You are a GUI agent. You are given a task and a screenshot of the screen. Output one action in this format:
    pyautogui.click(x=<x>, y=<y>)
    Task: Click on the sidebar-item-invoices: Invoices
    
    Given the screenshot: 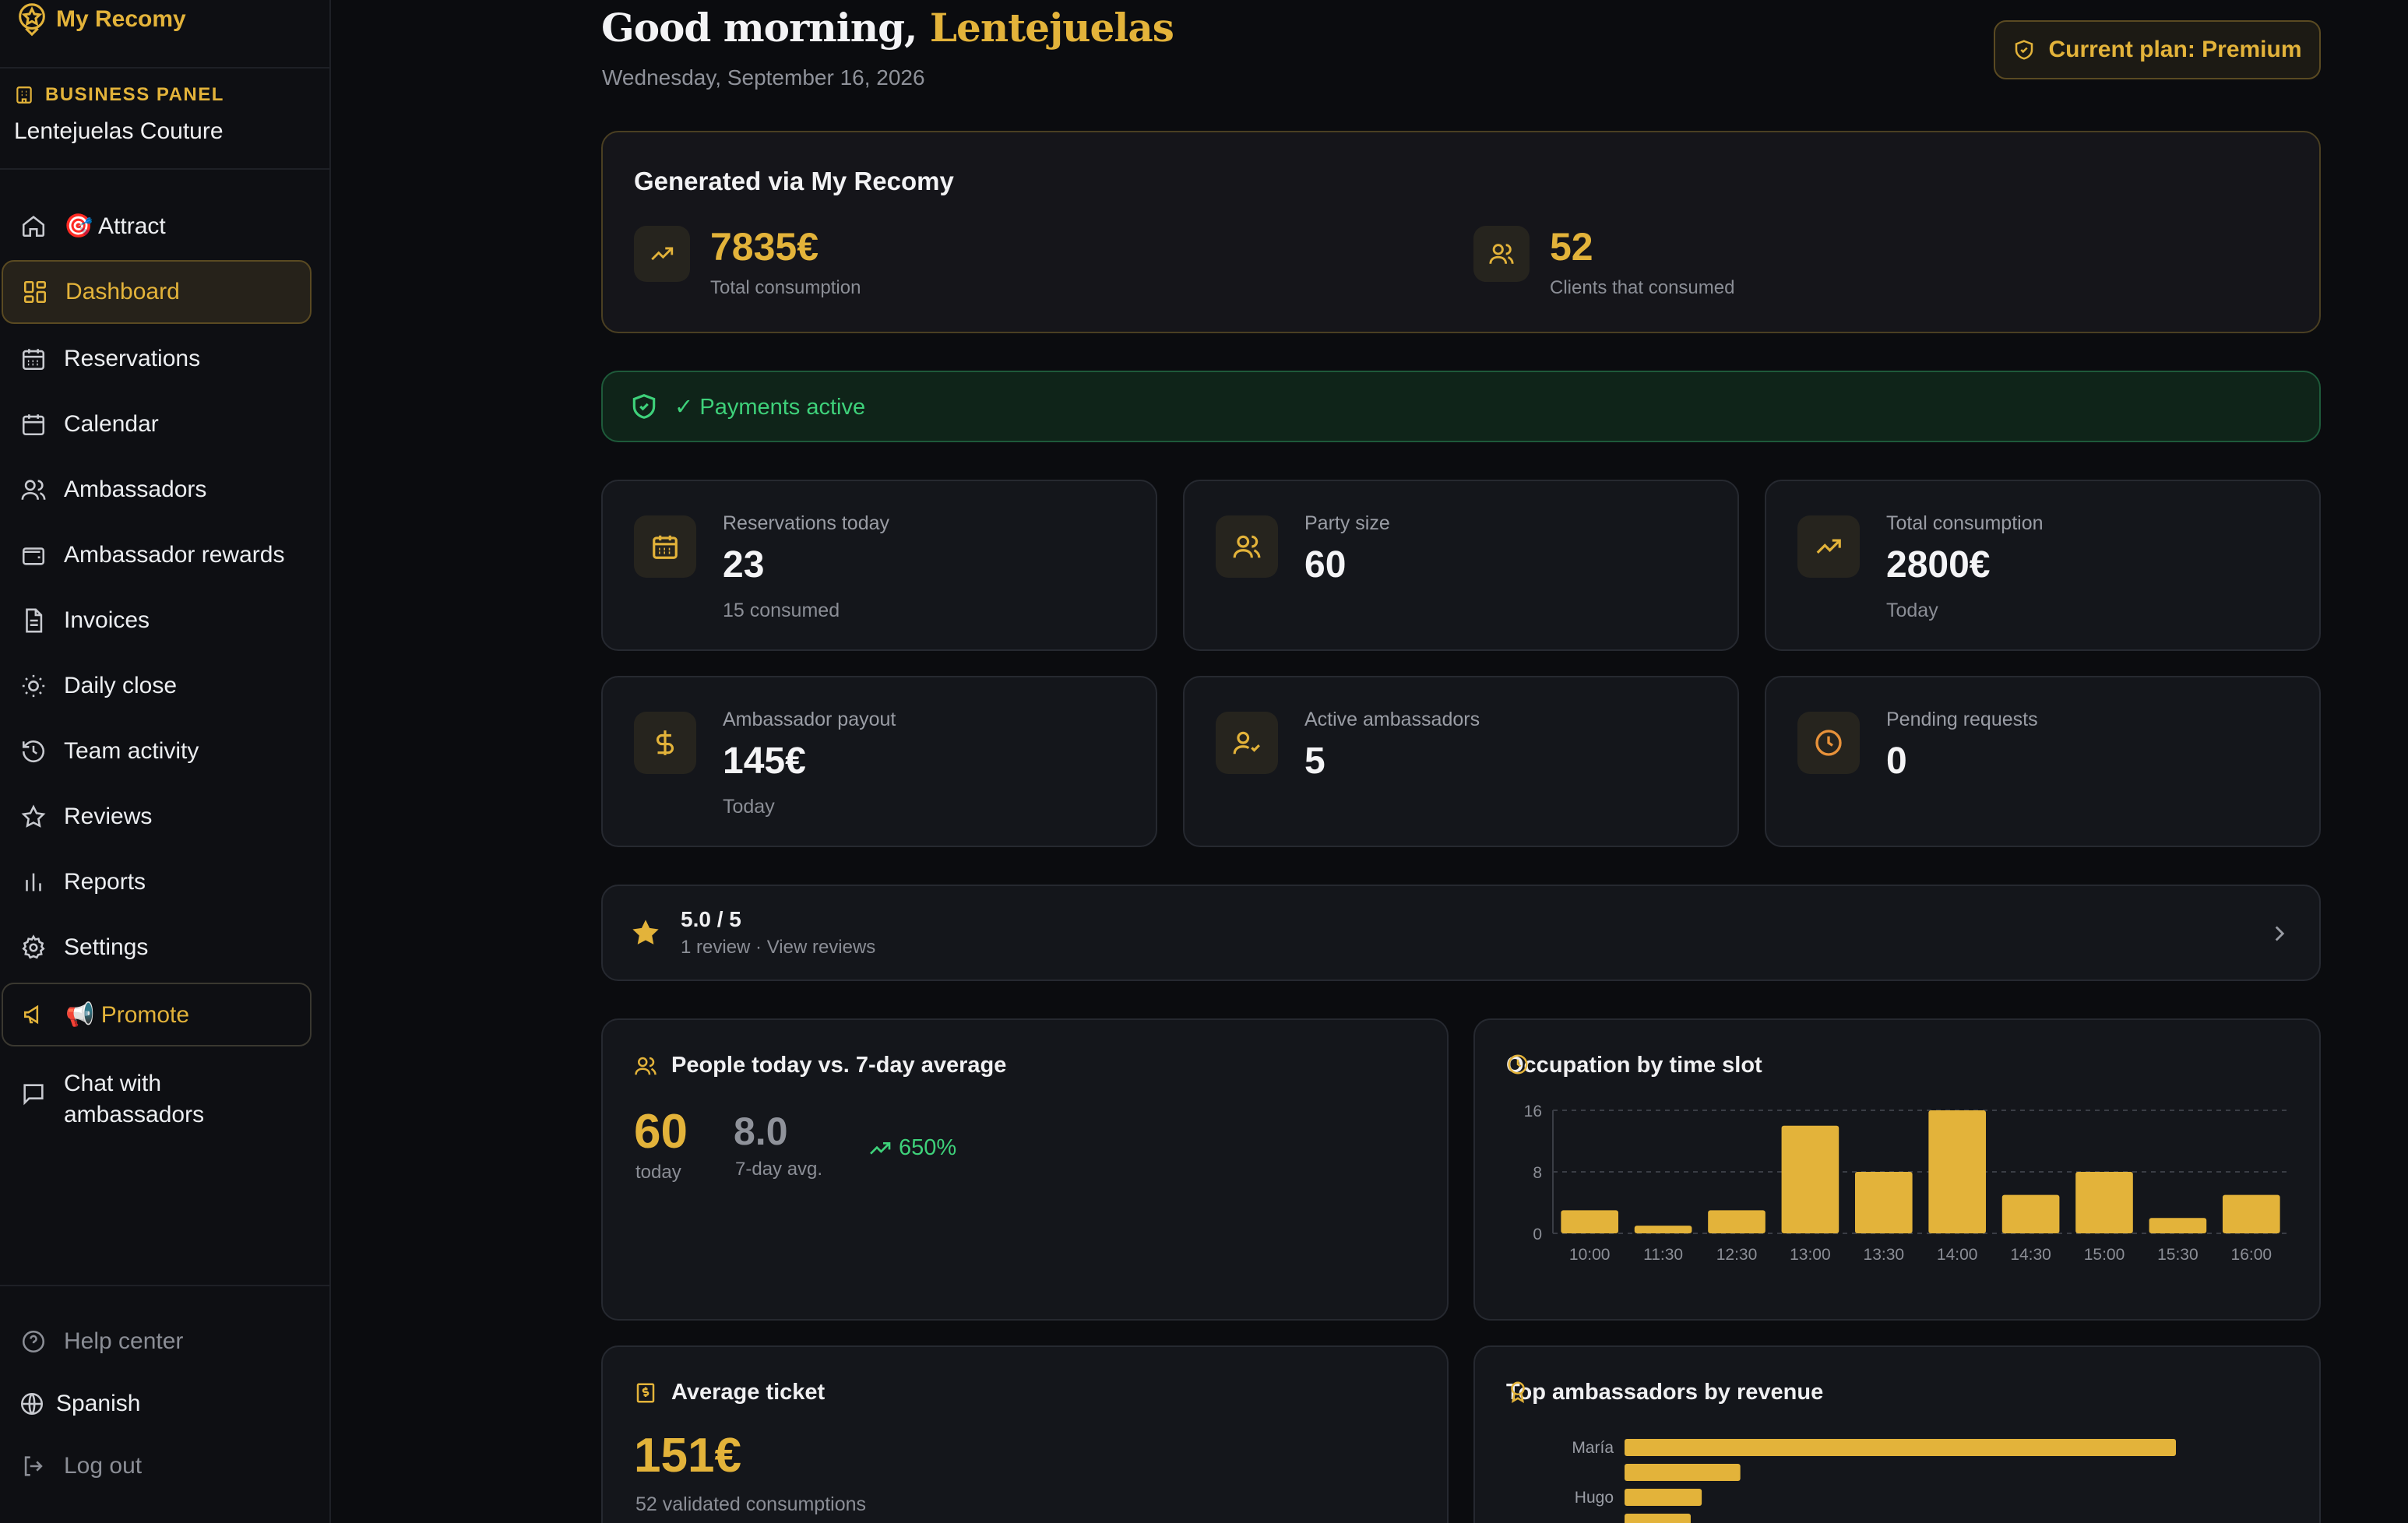 What is the action you would take?
    pyautogui.click(x=157, y=620)
    